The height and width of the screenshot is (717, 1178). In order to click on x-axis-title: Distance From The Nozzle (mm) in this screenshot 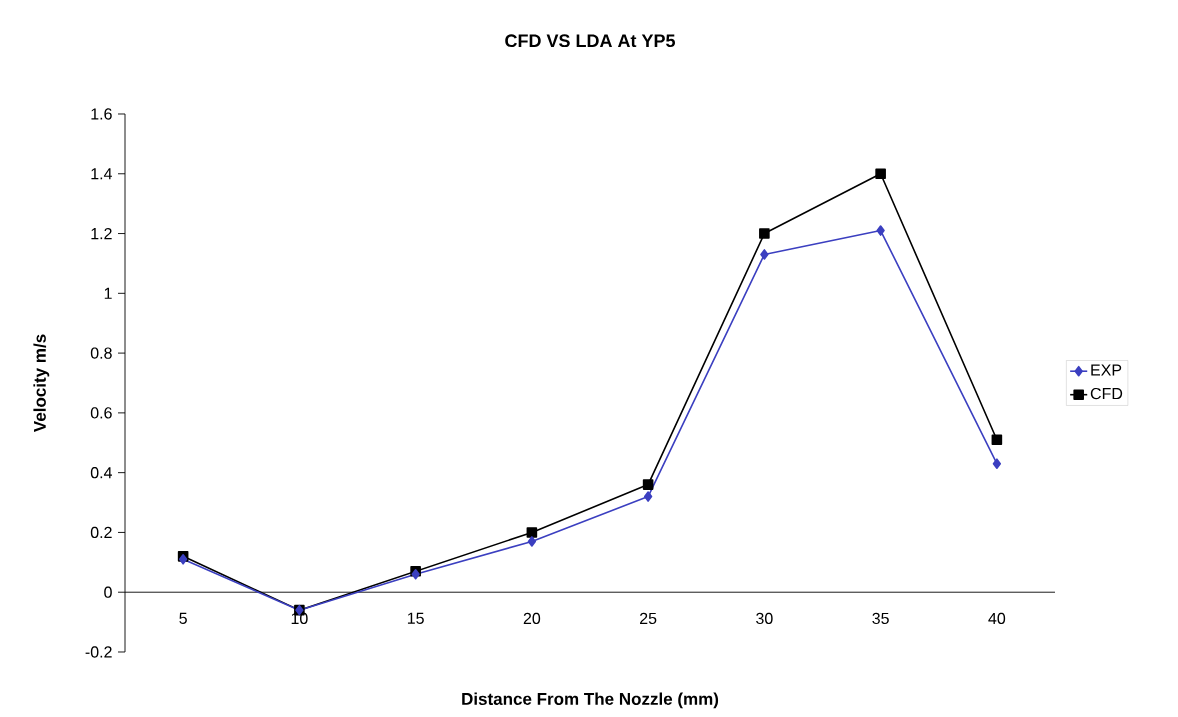, I will do `click(590, 700)`.